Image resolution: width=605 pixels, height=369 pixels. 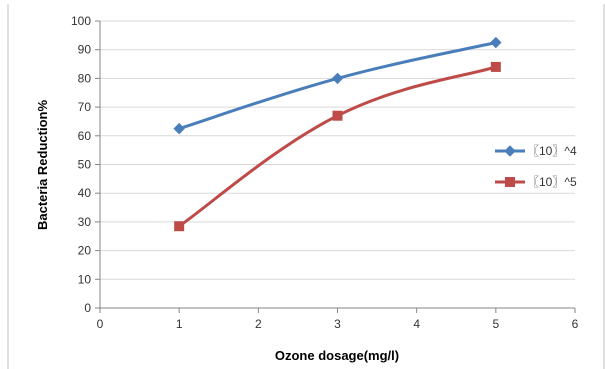 I want to click on y-tick-labels: 0 10 20 30 40 50 60 70 80 90 100, so click(x=81, y=164).